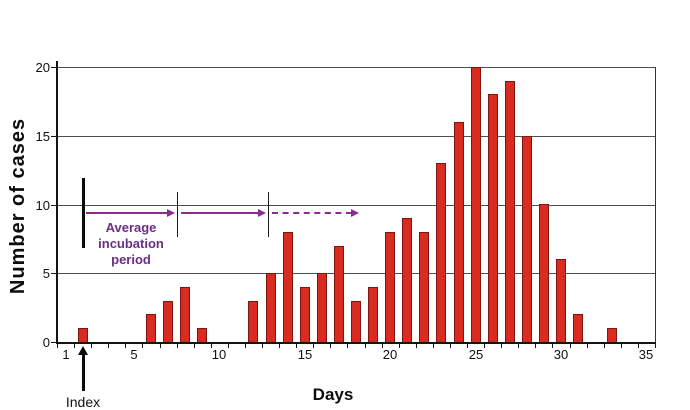  I want to click on incubation-label-line3: period, so click(131, 259).